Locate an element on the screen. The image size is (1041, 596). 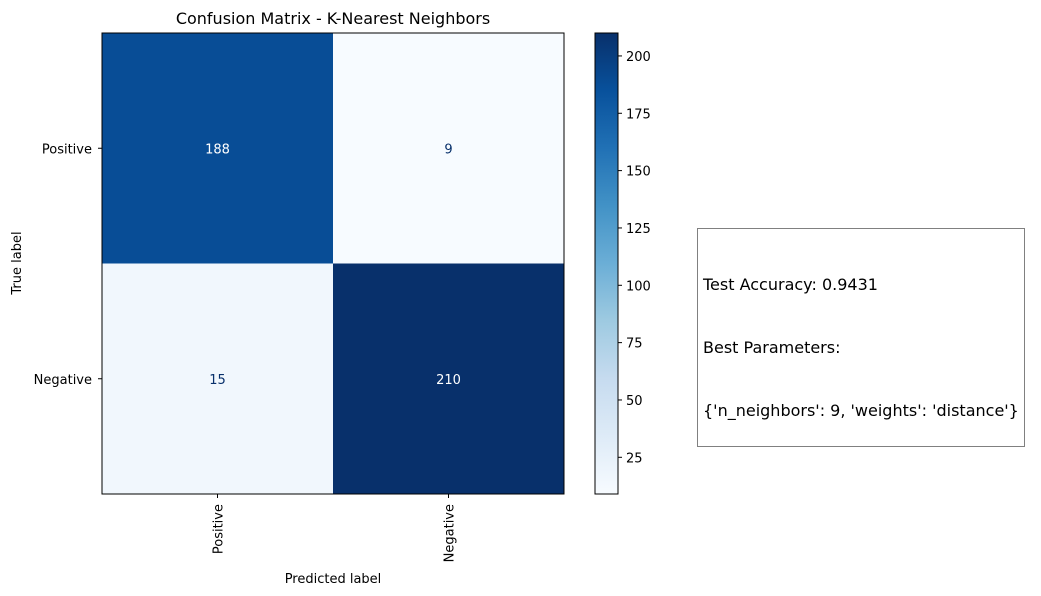
test-accuracy-text: Test Accuracy: 0.9431 is located at coordinates (790, 284).